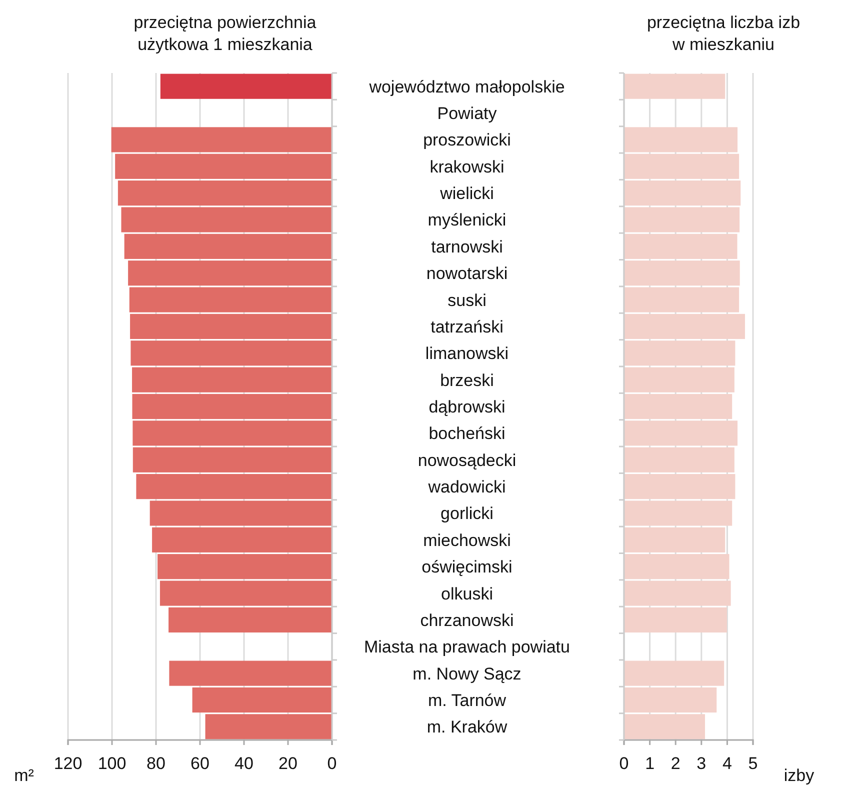  What do you see at coordinates (799, 775) in the screenshot?
I see `x-axis-title: izby` at bounding box center [799, 775].